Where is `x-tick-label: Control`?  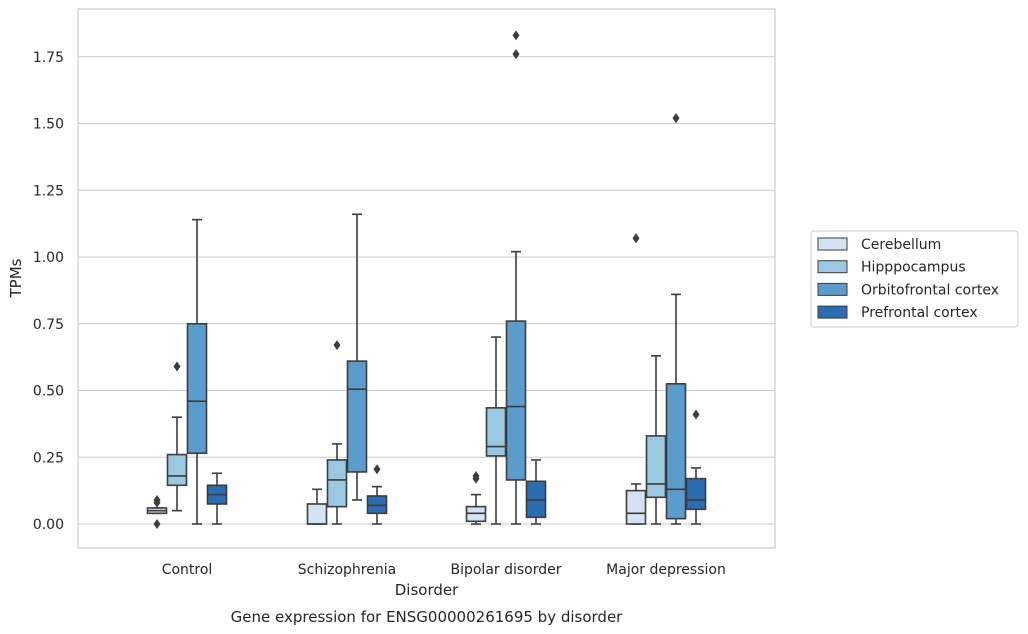 x-tick-label: Control is located at coordinates (187, 570).